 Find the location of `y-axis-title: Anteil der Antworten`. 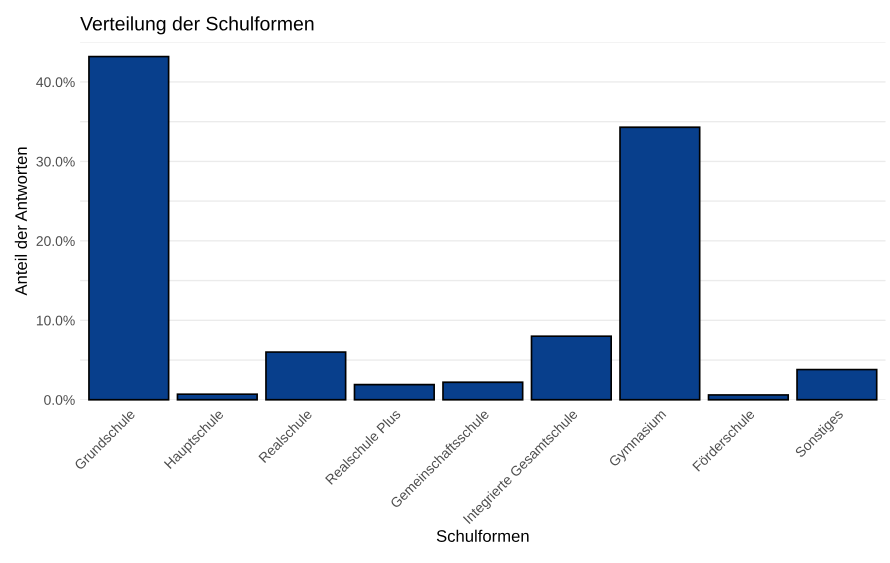

y-axis-title: Anteil der Antworten is located at coordinates (21, 221).